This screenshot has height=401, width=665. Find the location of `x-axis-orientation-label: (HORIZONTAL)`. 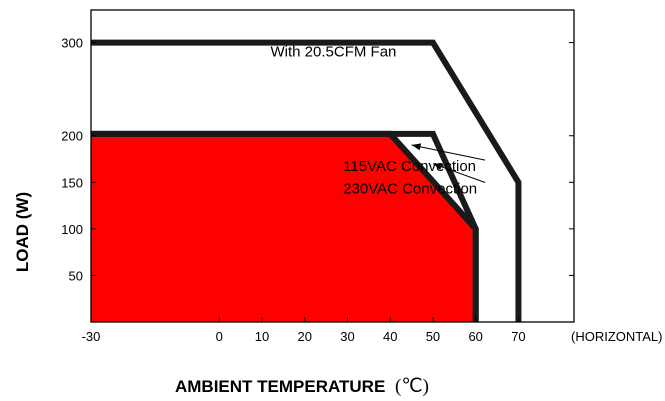

x-axis-orientation-label: (HORIZONTAL) is located at coordinates (616, 336).